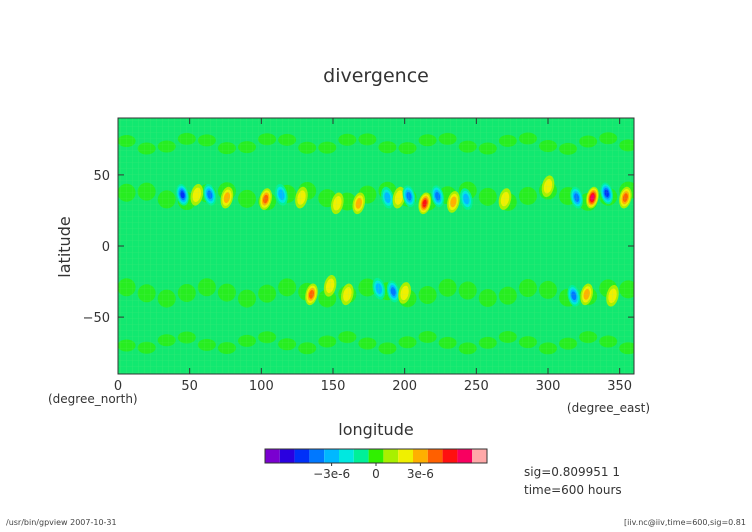  Describe the element at coordinates (573, 490) in the screenshot. I see `info-time: time=600 hours` at that location.